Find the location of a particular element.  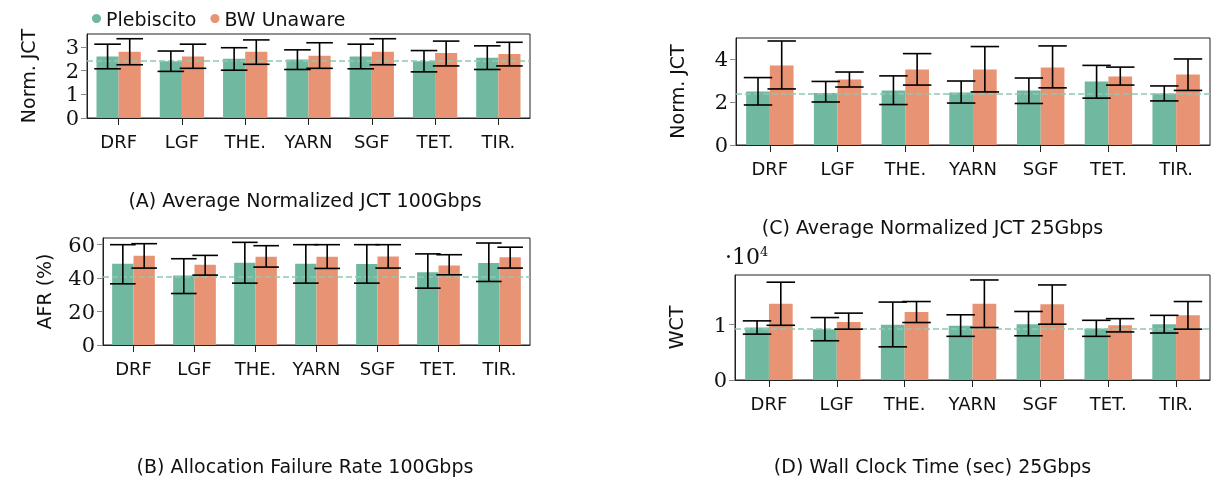

legend-label: Plebiscito is located at coordinates (151, 18).